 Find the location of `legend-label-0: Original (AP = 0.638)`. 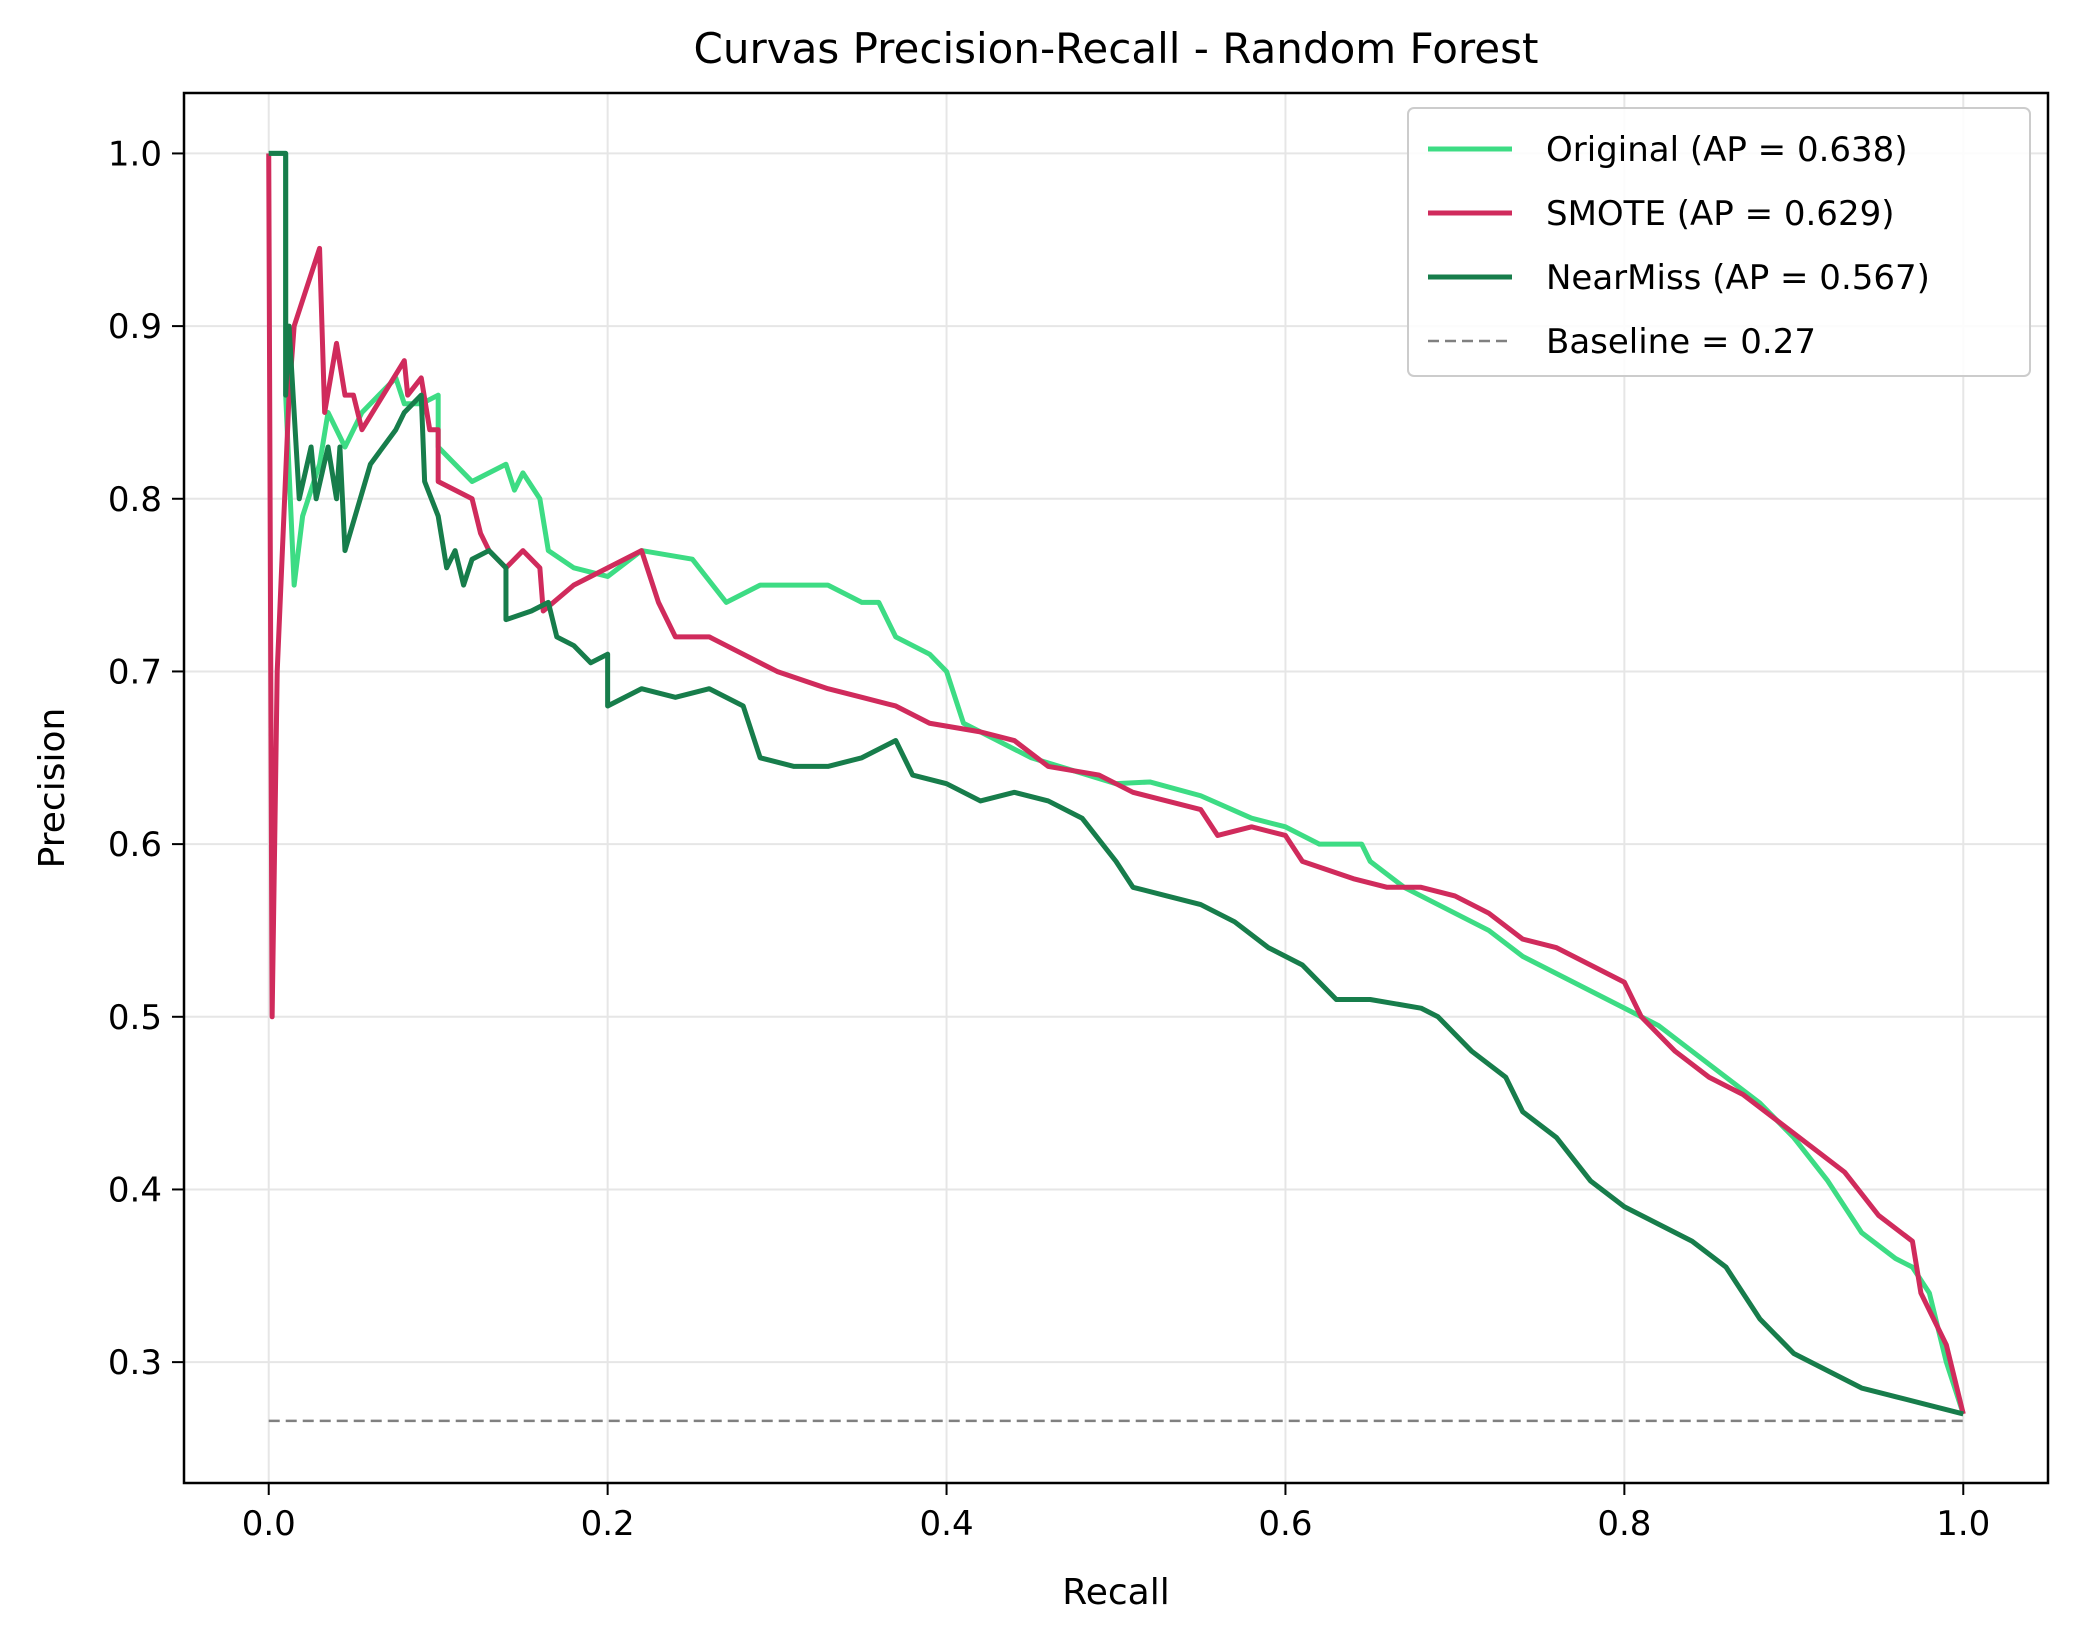

legend-label-0: Original (AP = 0.638) is located at coordinates (1727, 150).